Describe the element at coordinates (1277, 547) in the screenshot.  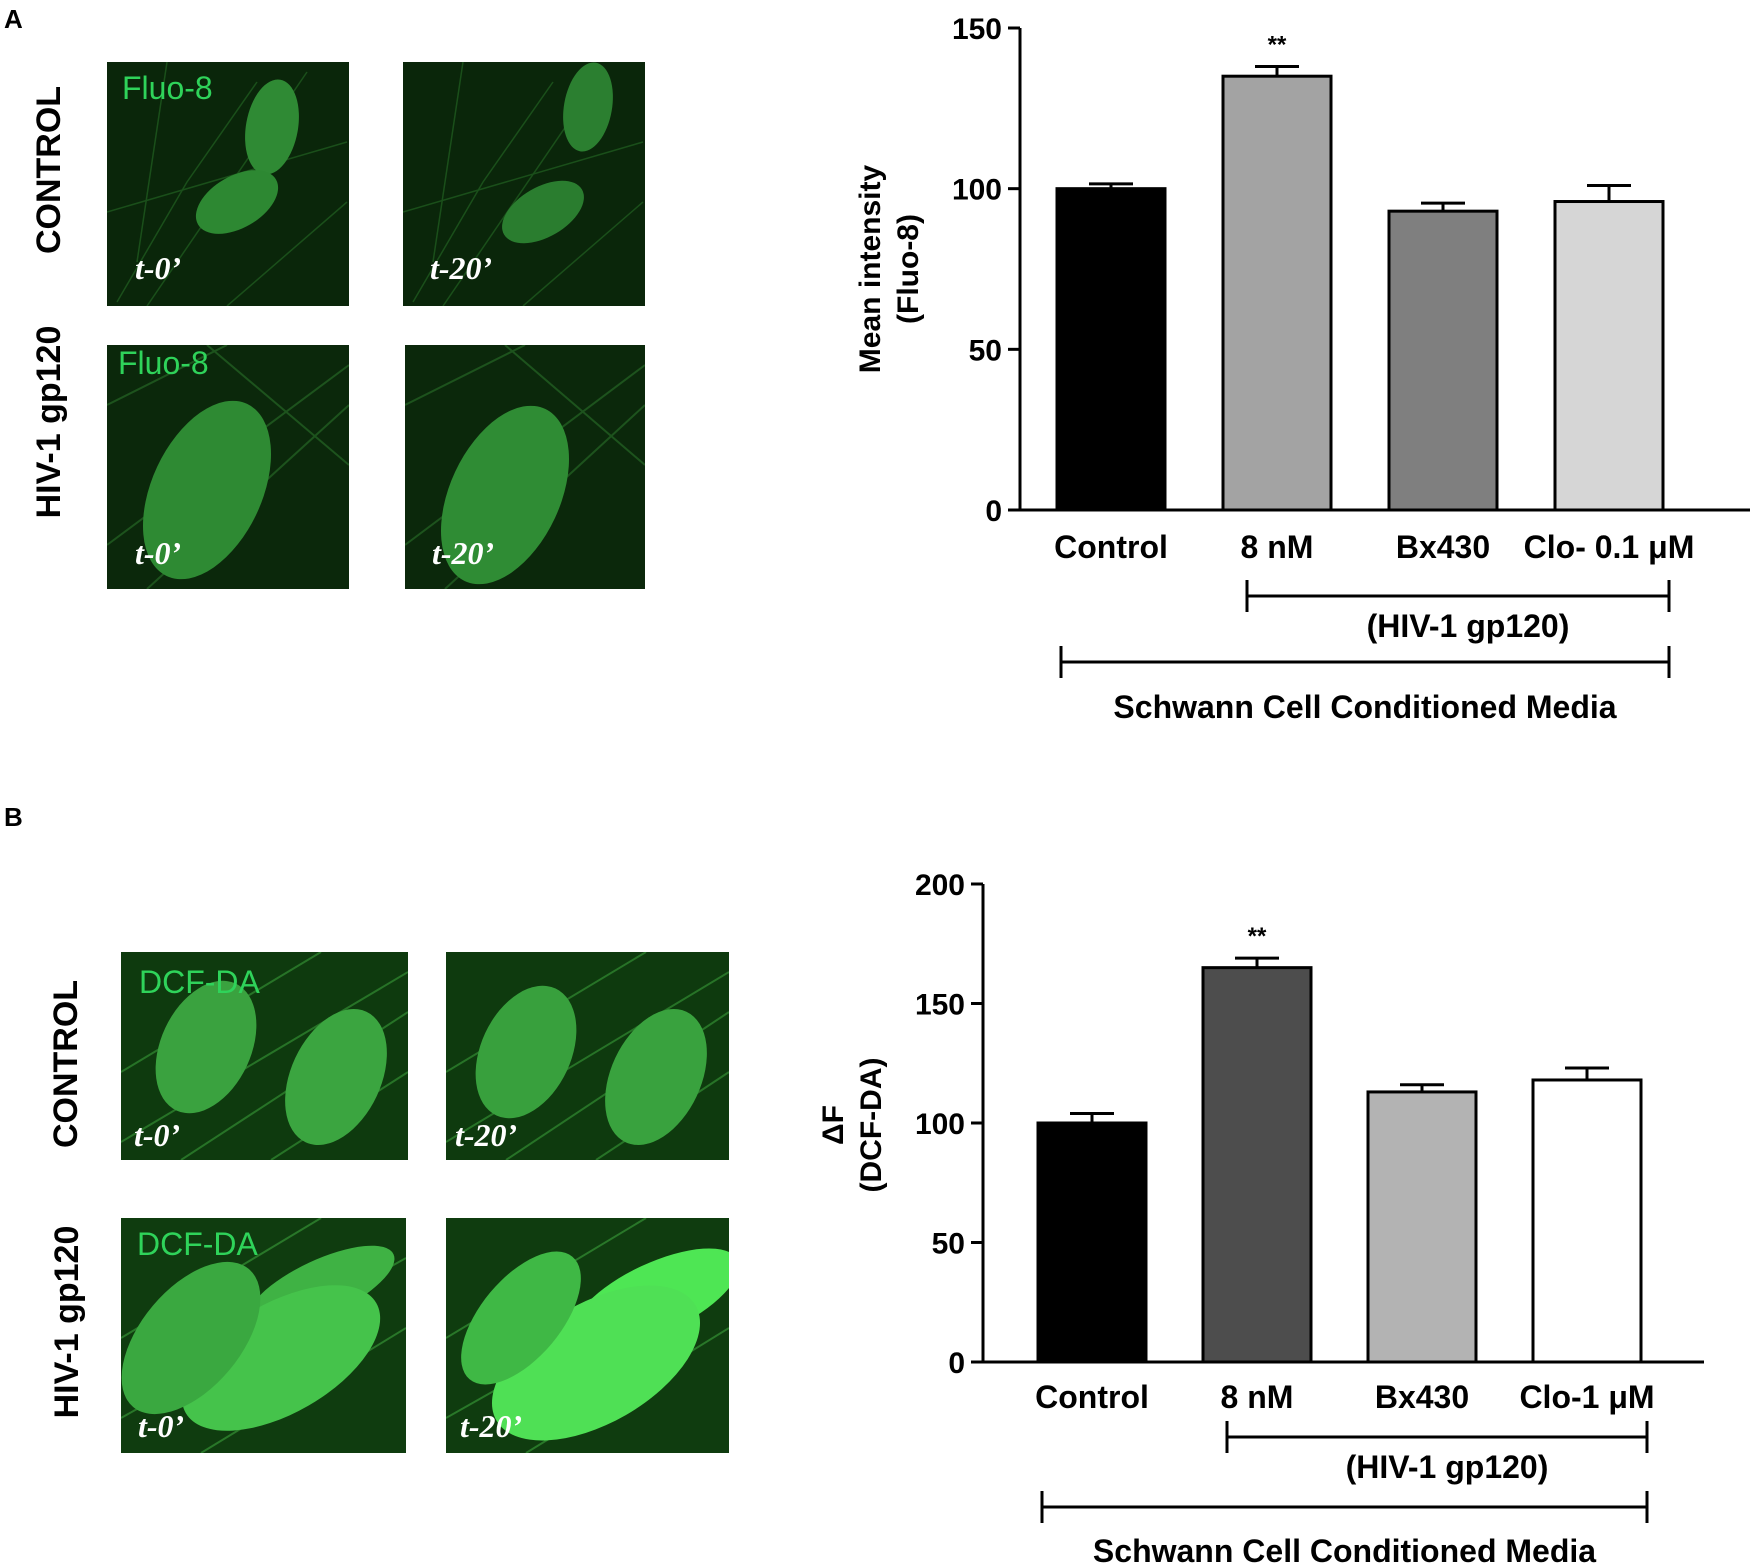
I see `chart1-category-label: 8 nM` at that location.